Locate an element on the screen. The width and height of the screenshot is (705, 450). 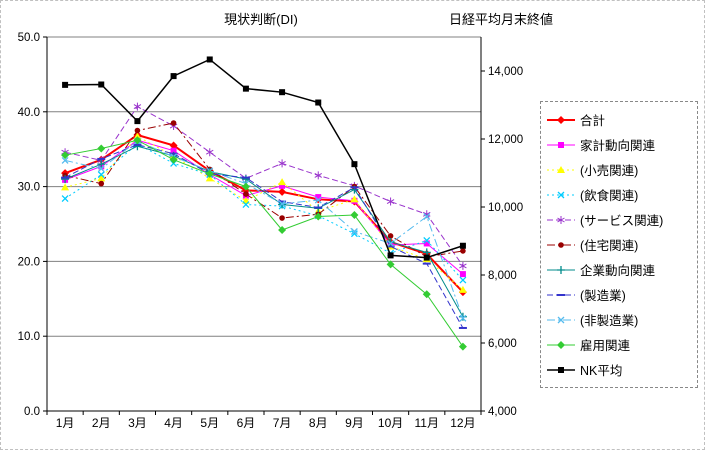
legend-item-2: (小売関連) is located at coordinates (619, 169).